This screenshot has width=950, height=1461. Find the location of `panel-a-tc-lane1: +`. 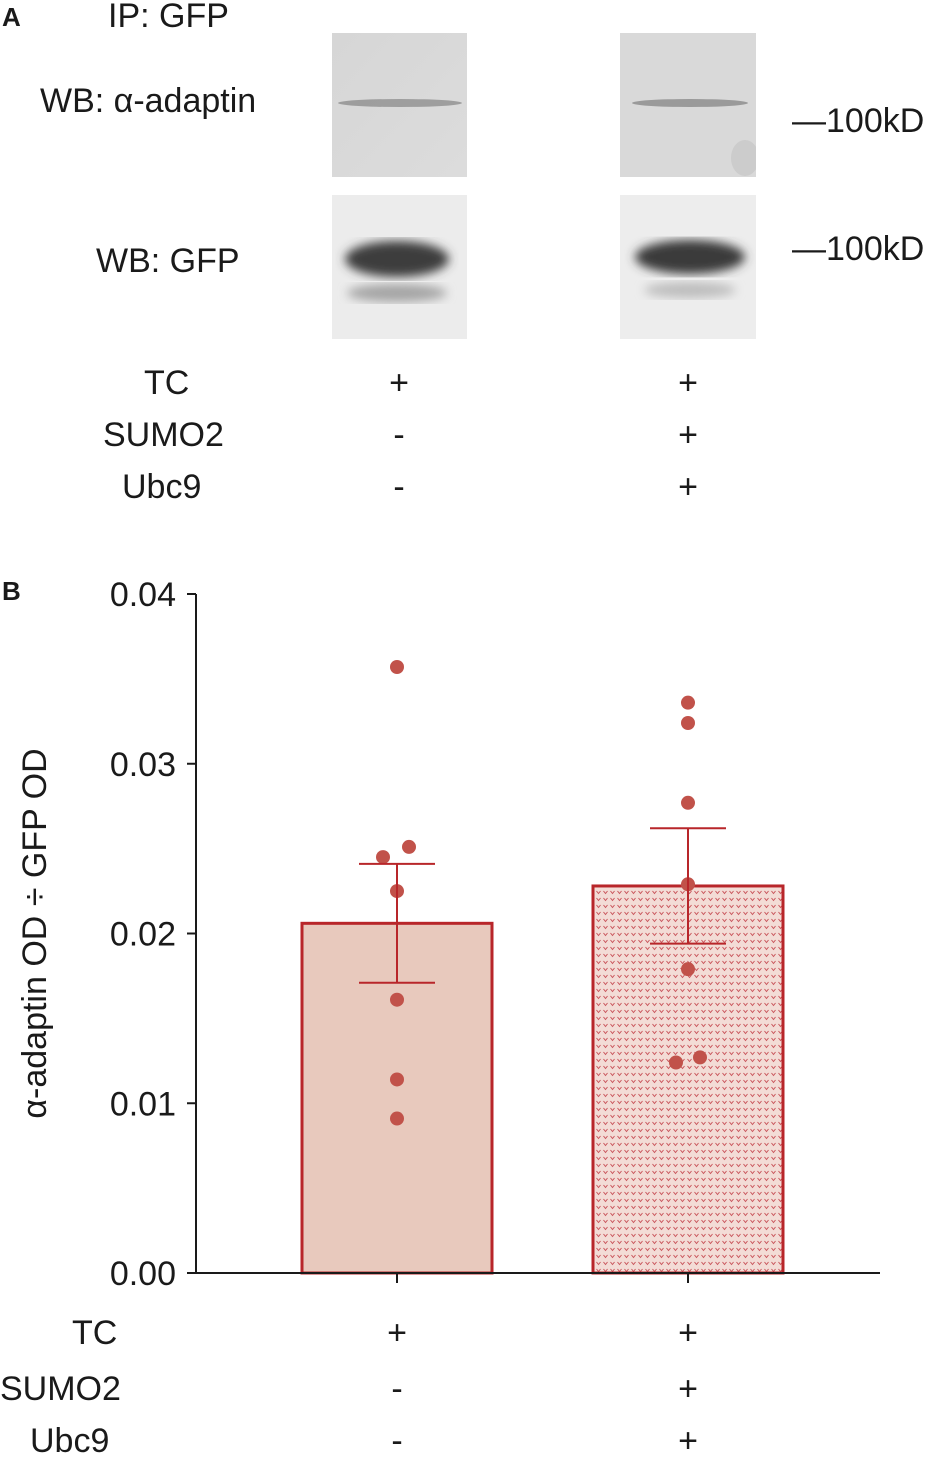

panel-a-tc-lane1: + is located at coordinates (399, 383).